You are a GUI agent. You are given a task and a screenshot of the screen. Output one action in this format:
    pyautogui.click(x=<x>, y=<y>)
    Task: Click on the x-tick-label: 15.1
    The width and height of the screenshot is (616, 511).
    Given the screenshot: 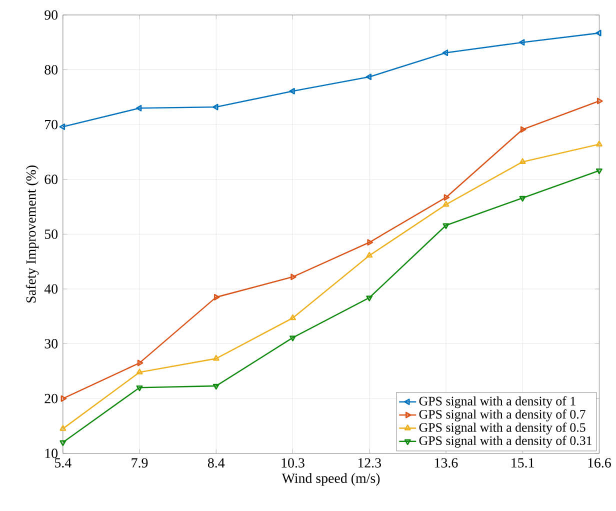 What is the action you would take?
    pyautogui.click(x=523, y=463)
    